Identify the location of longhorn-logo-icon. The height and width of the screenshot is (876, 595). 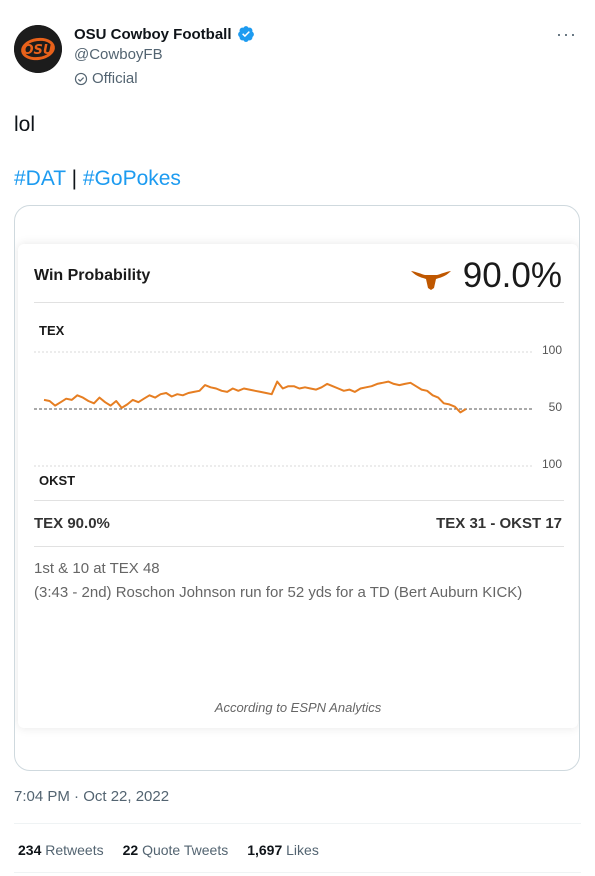
(431, 280).